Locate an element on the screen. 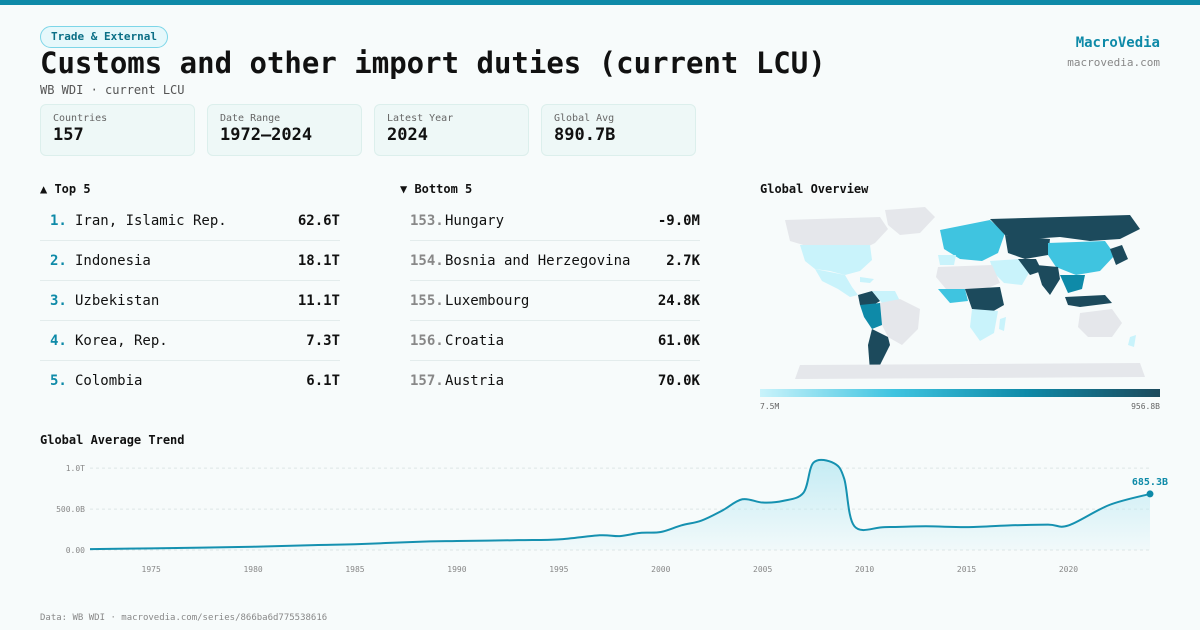 This screenshot has width=1200, height=630. list-item: 3. Uzbekistan 11.1T is located at coordinates (190, 301).